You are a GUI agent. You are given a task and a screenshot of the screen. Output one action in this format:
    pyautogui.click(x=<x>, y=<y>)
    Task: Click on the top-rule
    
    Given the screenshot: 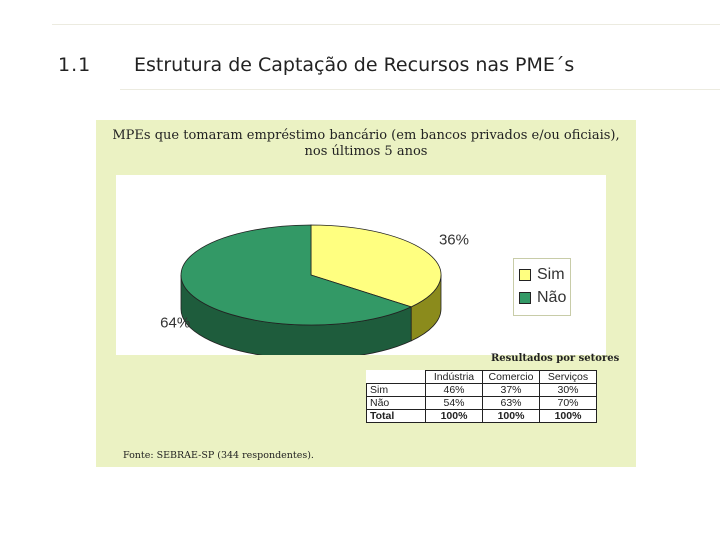 What is the action you would take?
    pyautogui.click(x=386, y=24)
    